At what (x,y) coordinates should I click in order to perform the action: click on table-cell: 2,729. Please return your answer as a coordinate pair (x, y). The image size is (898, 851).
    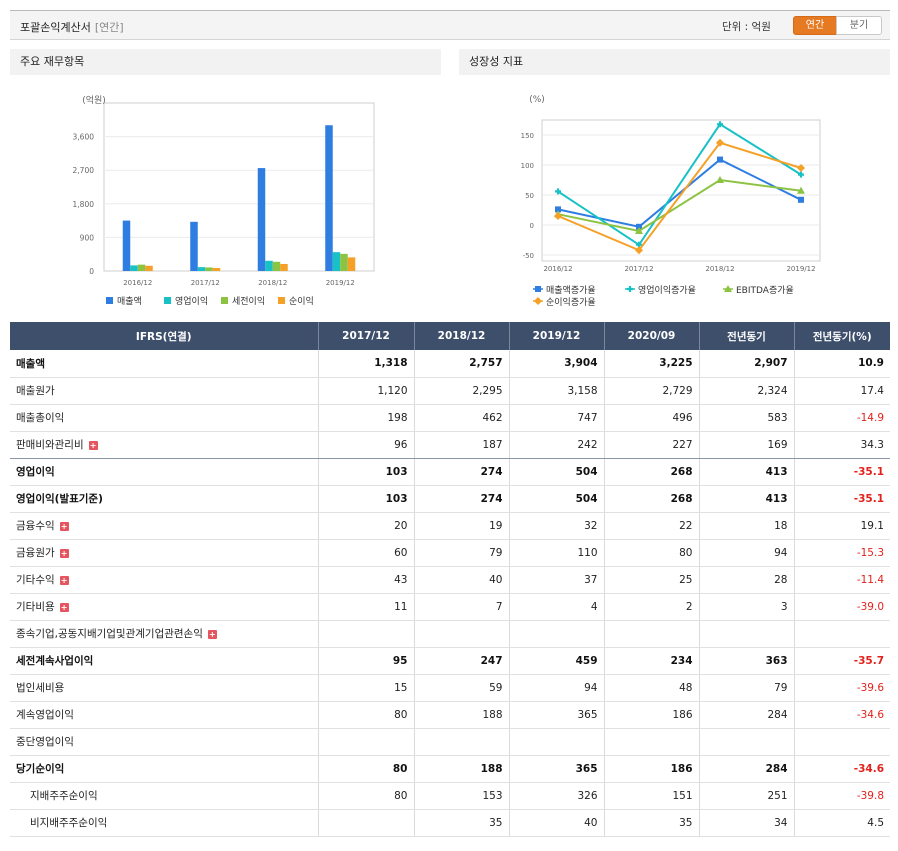
    Looking at the image, I should click on (652, 391).